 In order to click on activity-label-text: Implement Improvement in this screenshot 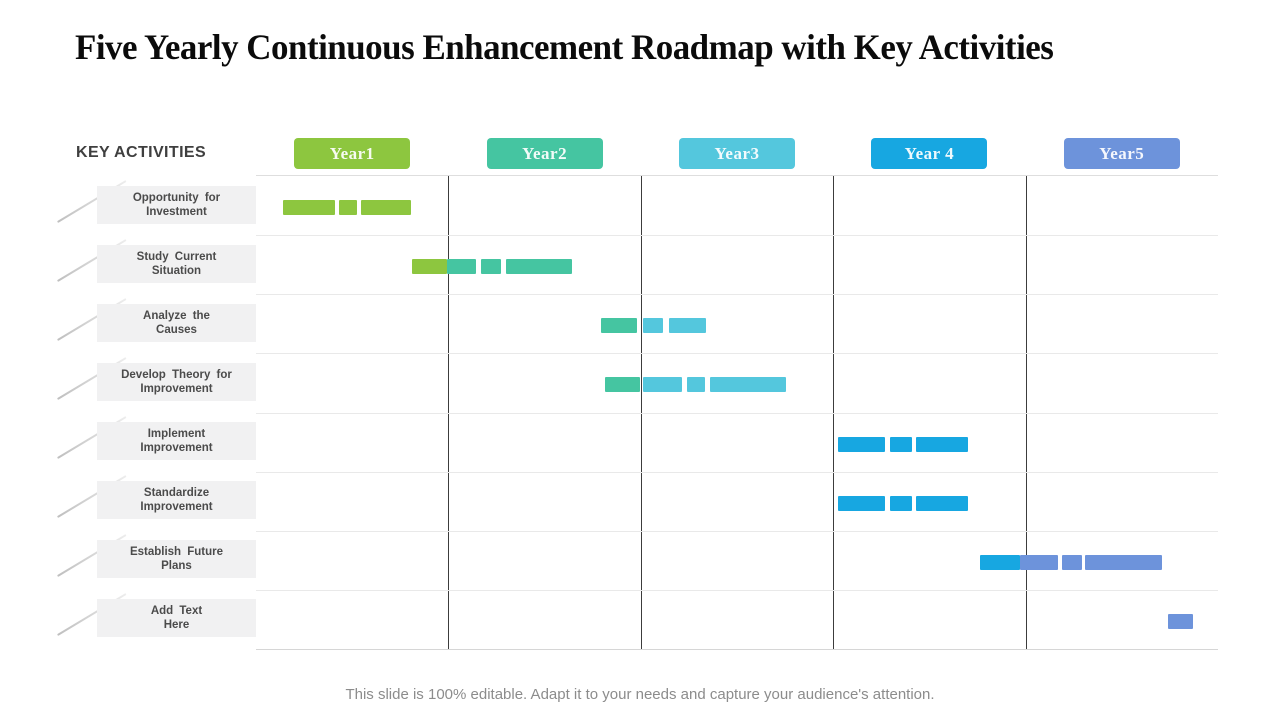, I will do `click(176, 441)`.